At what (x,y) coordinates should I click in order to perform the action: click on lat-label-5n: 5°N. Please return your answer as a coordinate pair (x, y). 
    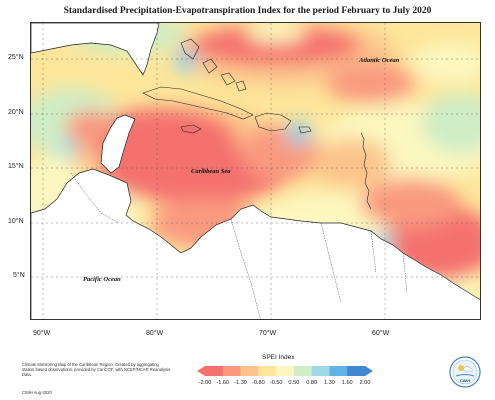
    Looking at the image, I should click on (19, 275).